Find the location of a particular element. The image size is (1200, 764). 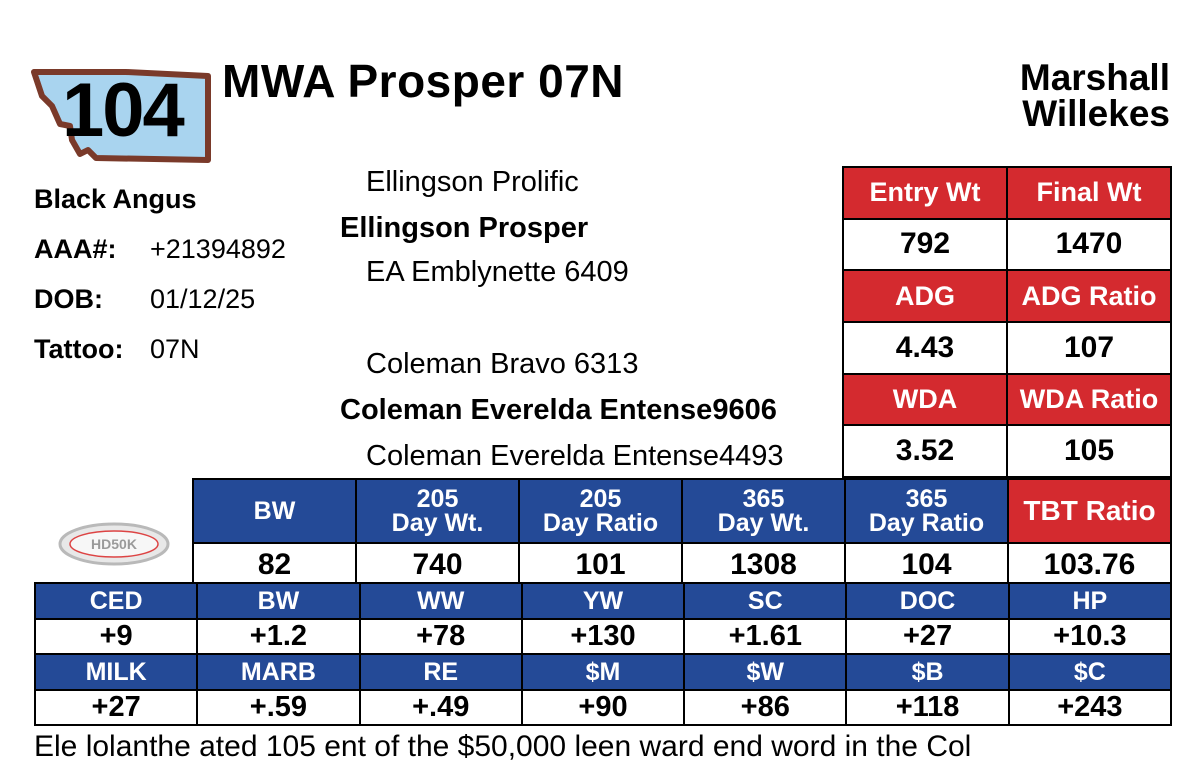

perf-header-205-ratio: 205 Day Ratio is located at coordinates (600, 511).